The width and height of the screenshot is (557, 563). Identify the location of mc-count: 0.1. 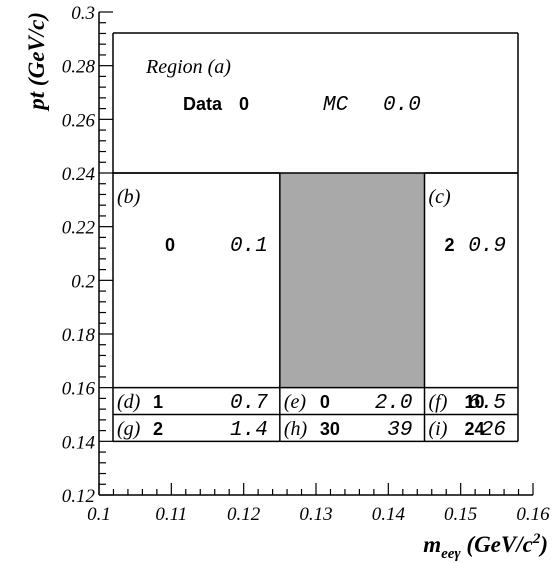
(249, 246).